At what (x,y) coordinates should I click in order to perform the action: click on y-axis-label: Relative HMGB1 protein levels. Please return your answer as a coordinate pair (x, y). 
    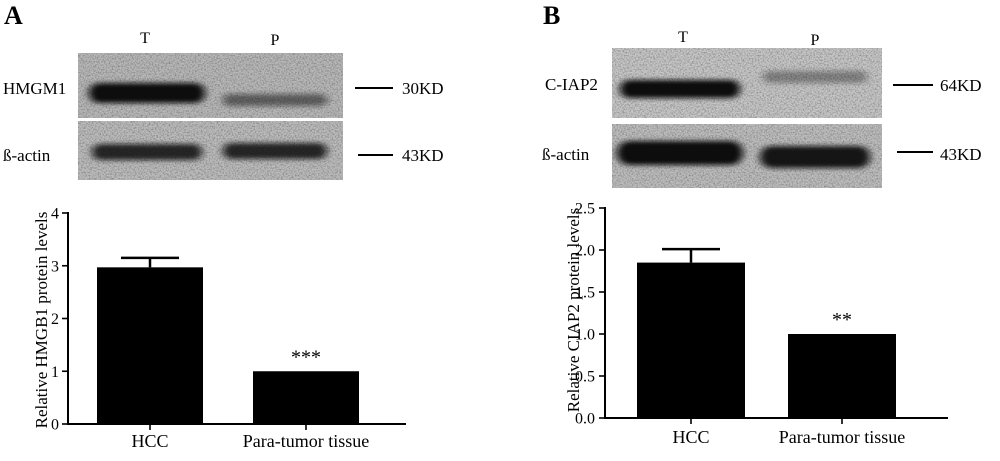
    Looking at the image, I should click on (41, 320).